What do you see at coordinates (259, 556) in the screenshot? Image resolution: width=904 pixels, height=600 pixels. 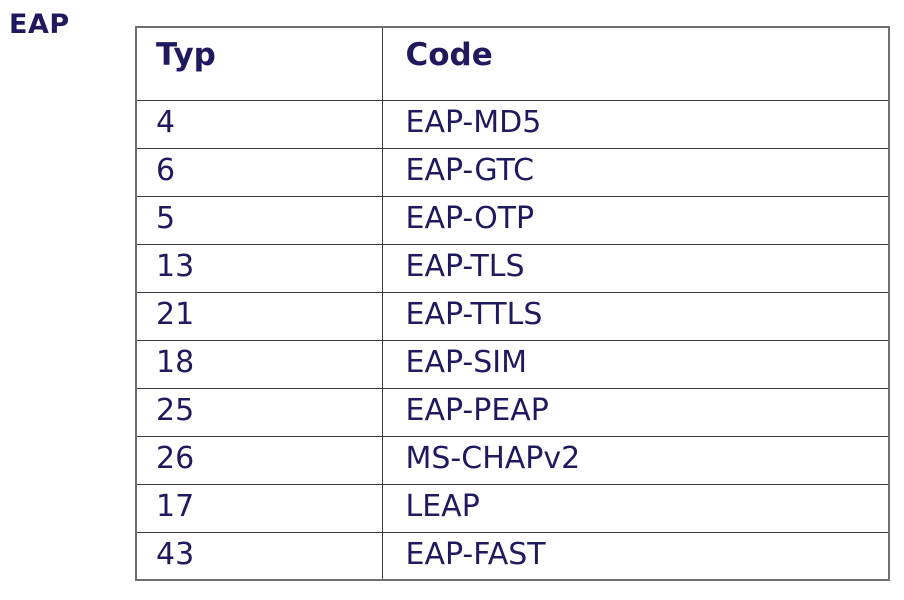 I see `typ-cell: 43` at bounding box center [259, 556].